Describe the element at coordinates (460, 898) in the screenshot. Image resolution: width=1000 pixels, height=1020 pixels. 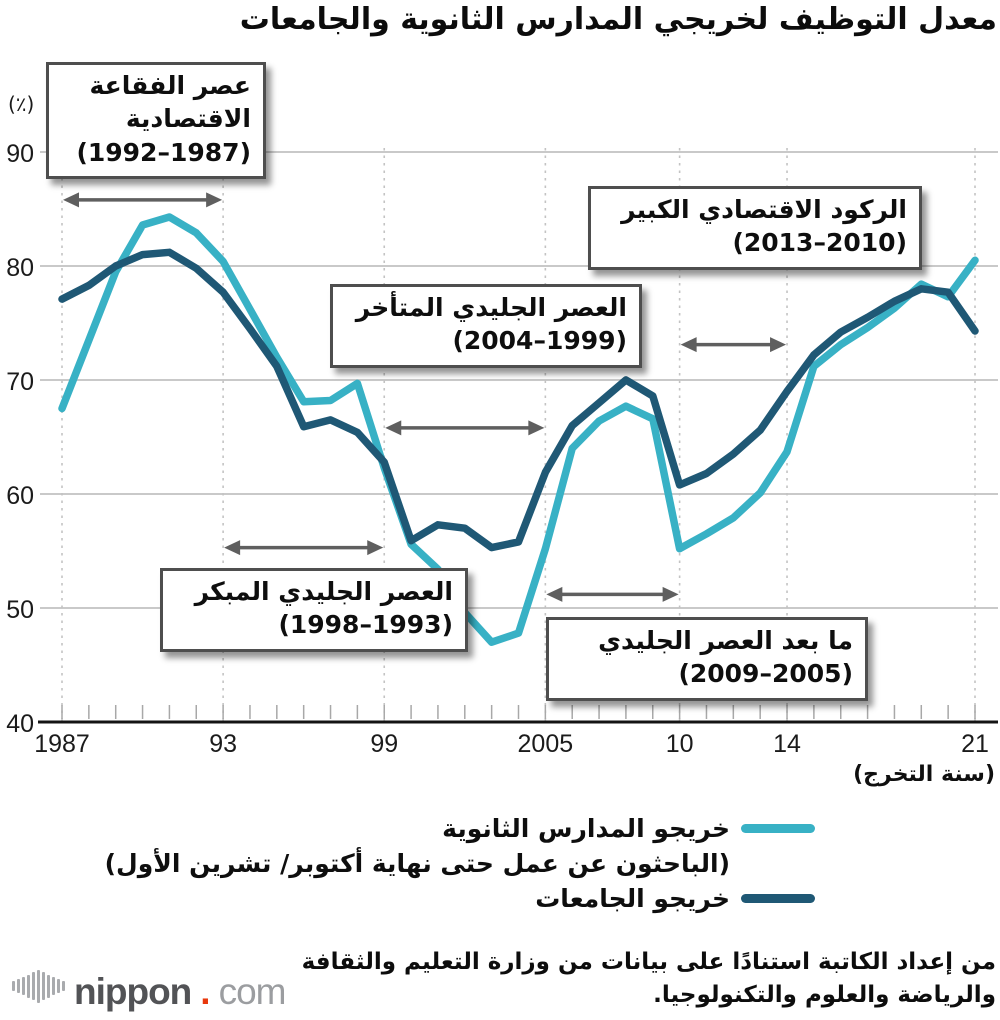
I see `legend-item-university: خريجو الجامعات` at that location.